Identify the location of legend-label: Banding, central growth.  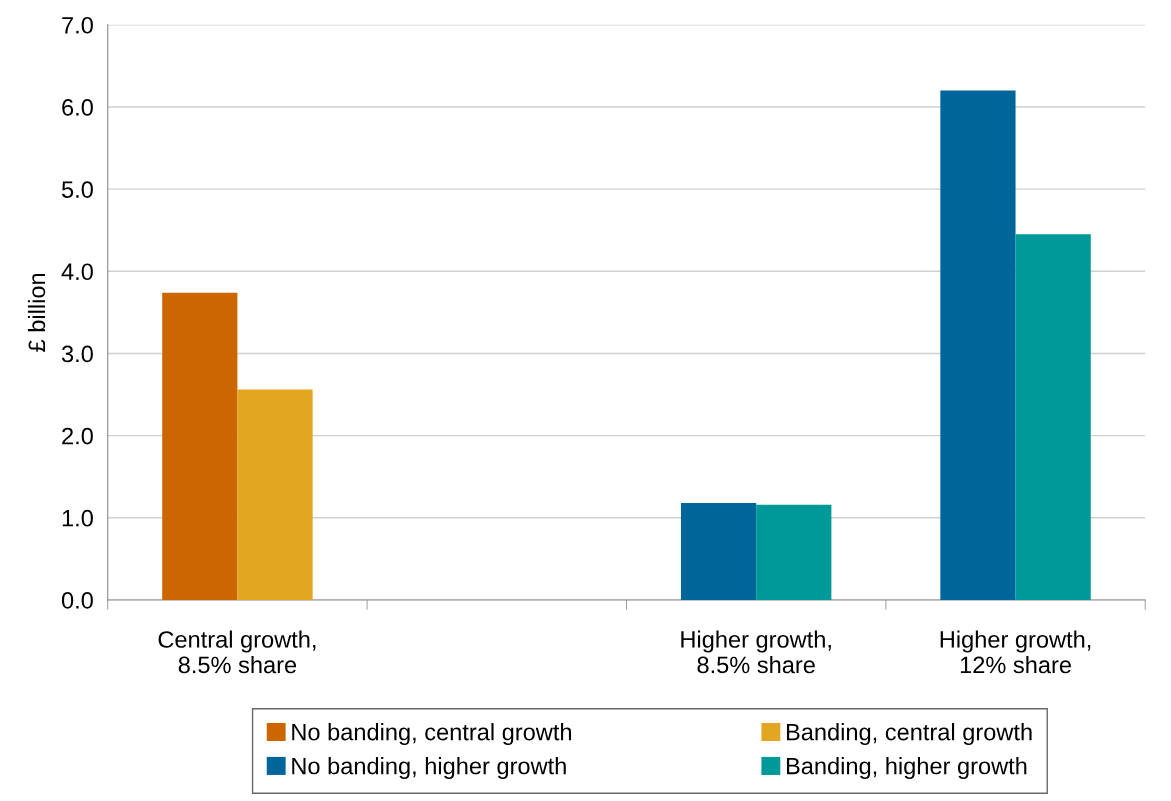
(909, 734).